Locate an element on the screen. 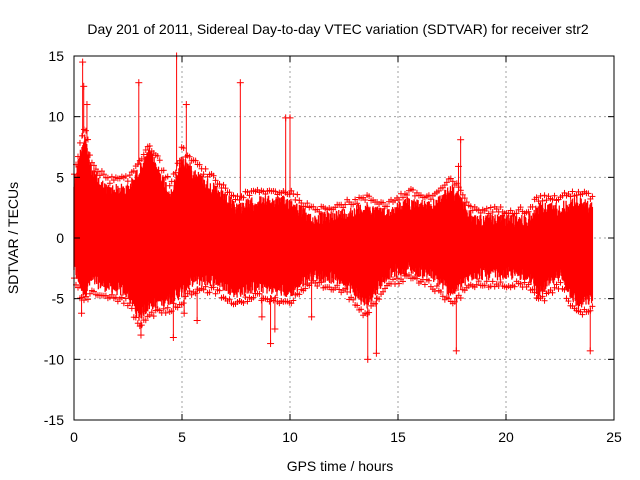 Image resolution: width=640 pixels, height=480 pixels. x-tick-label: 25 is located at coordinates (614, 437).